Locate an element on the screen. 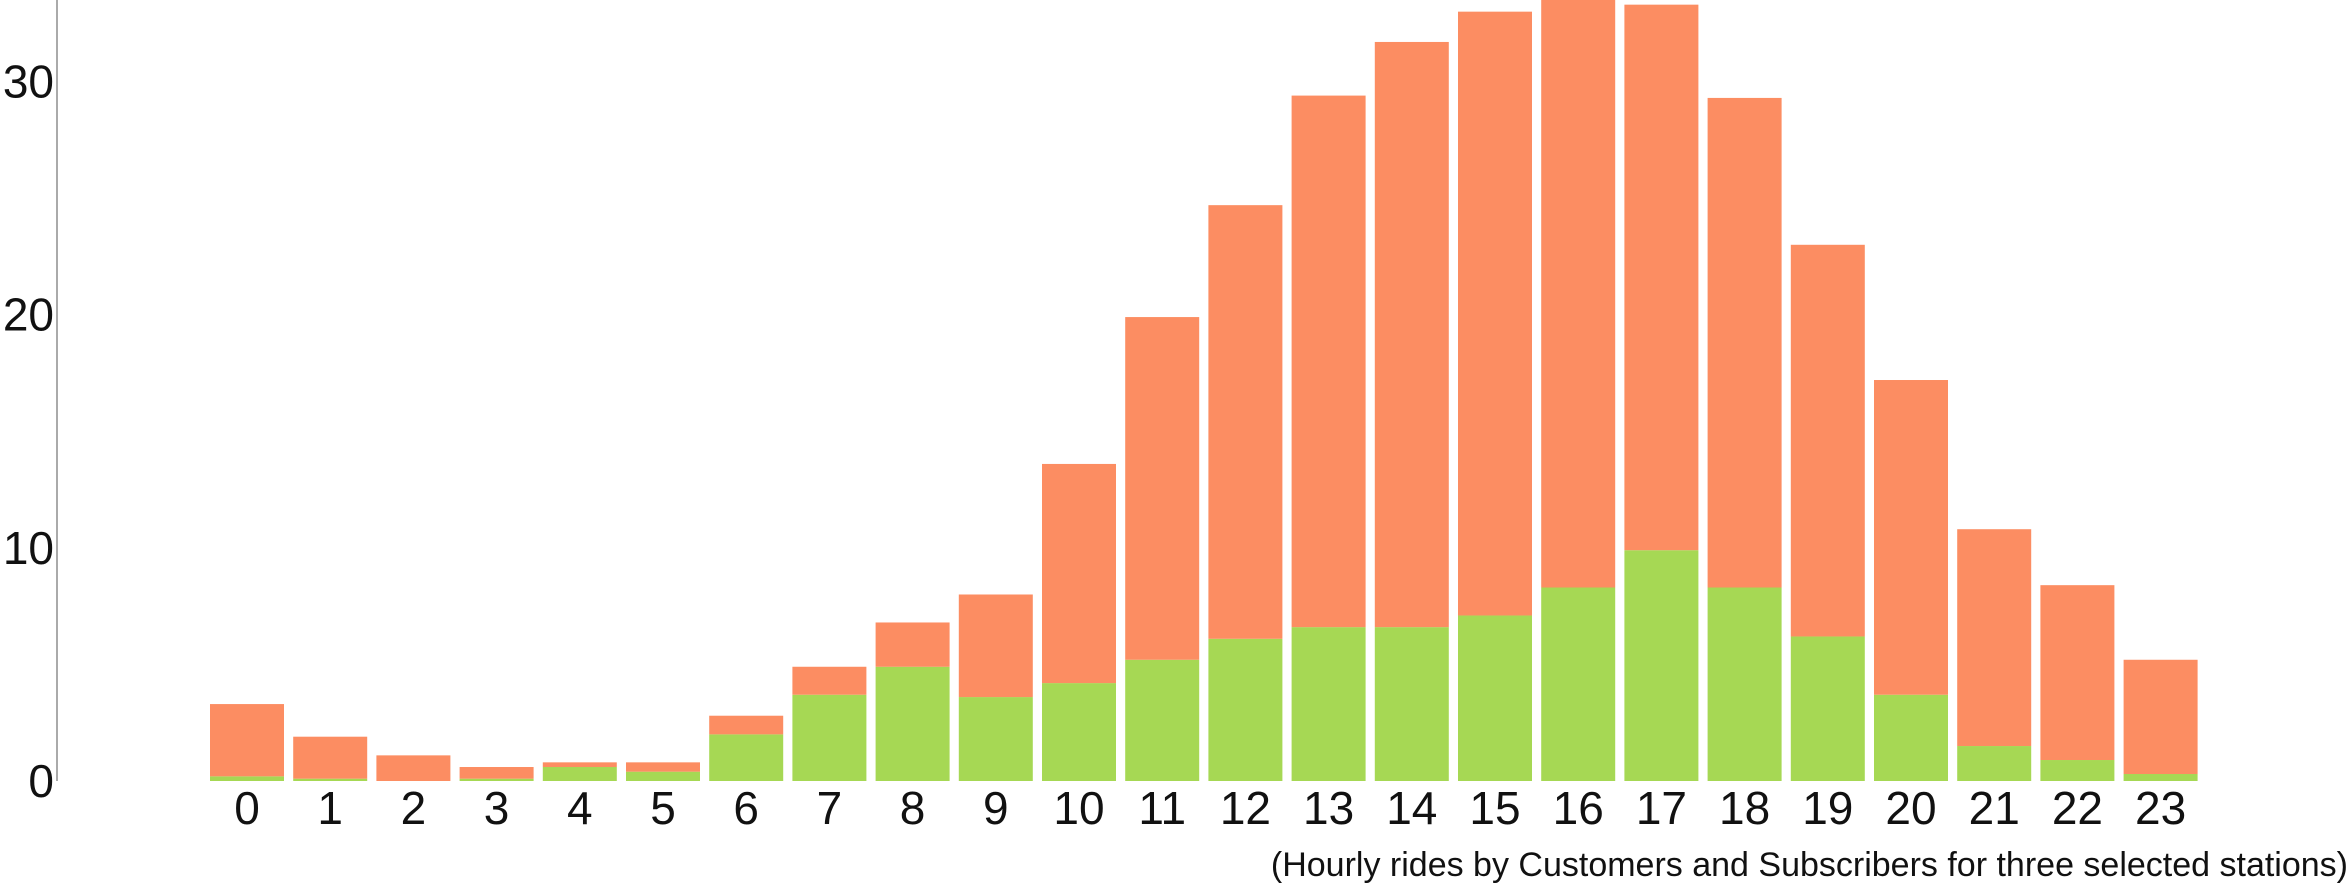  x-tick-label-9: 9 is located at coordinates (996, 808).